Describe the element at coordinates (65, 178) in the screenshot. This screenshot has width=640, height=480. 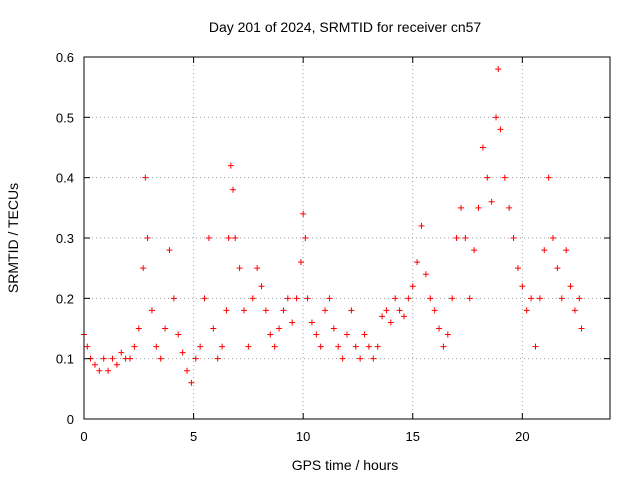
I see `y-tick-label: 0.4` at that location.